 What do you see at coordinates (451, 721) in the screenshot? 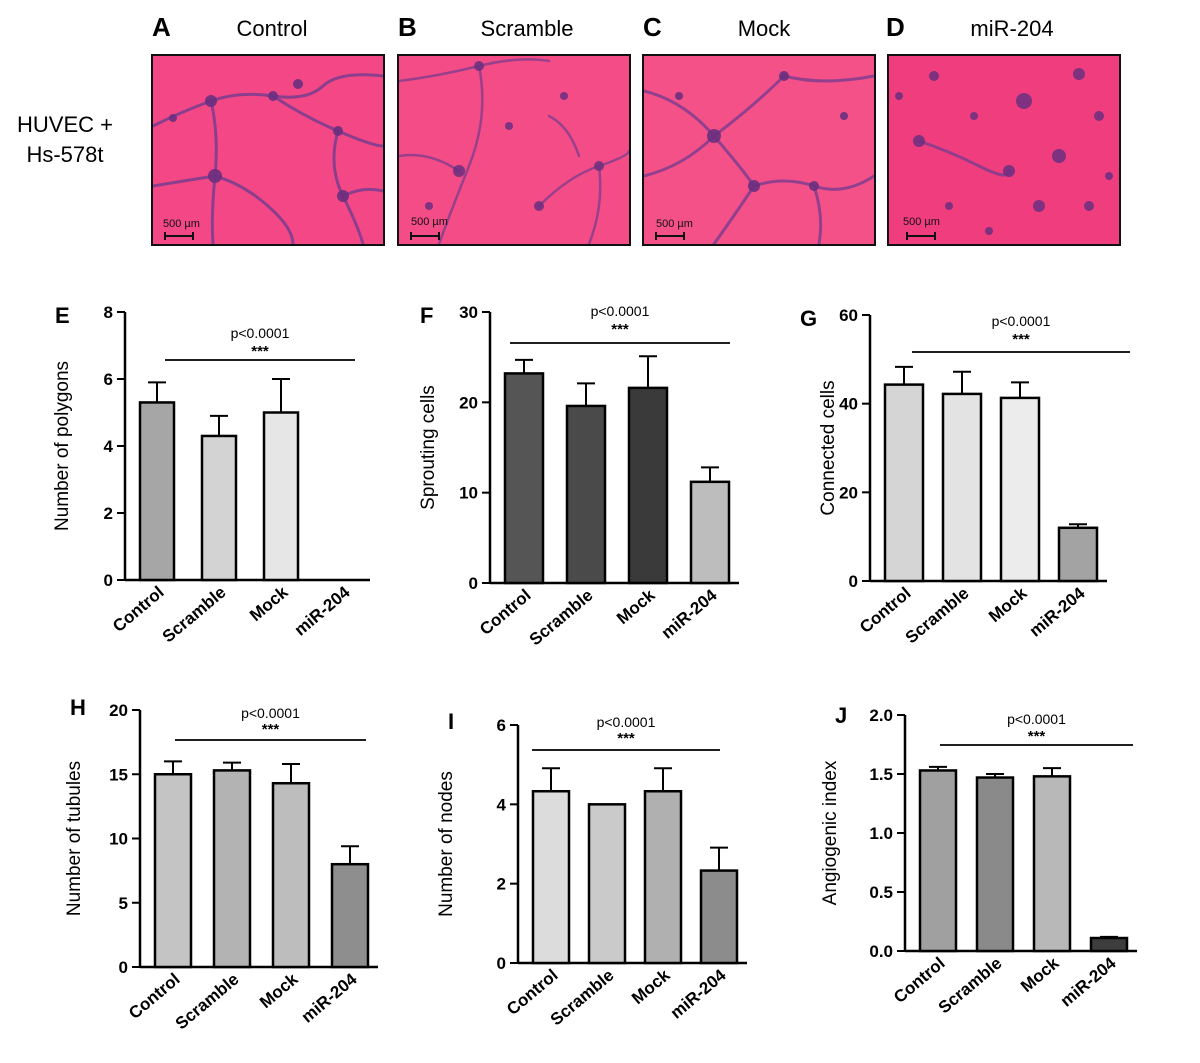
I see `panel-letter-i: I` at bounding box center [451, 721].